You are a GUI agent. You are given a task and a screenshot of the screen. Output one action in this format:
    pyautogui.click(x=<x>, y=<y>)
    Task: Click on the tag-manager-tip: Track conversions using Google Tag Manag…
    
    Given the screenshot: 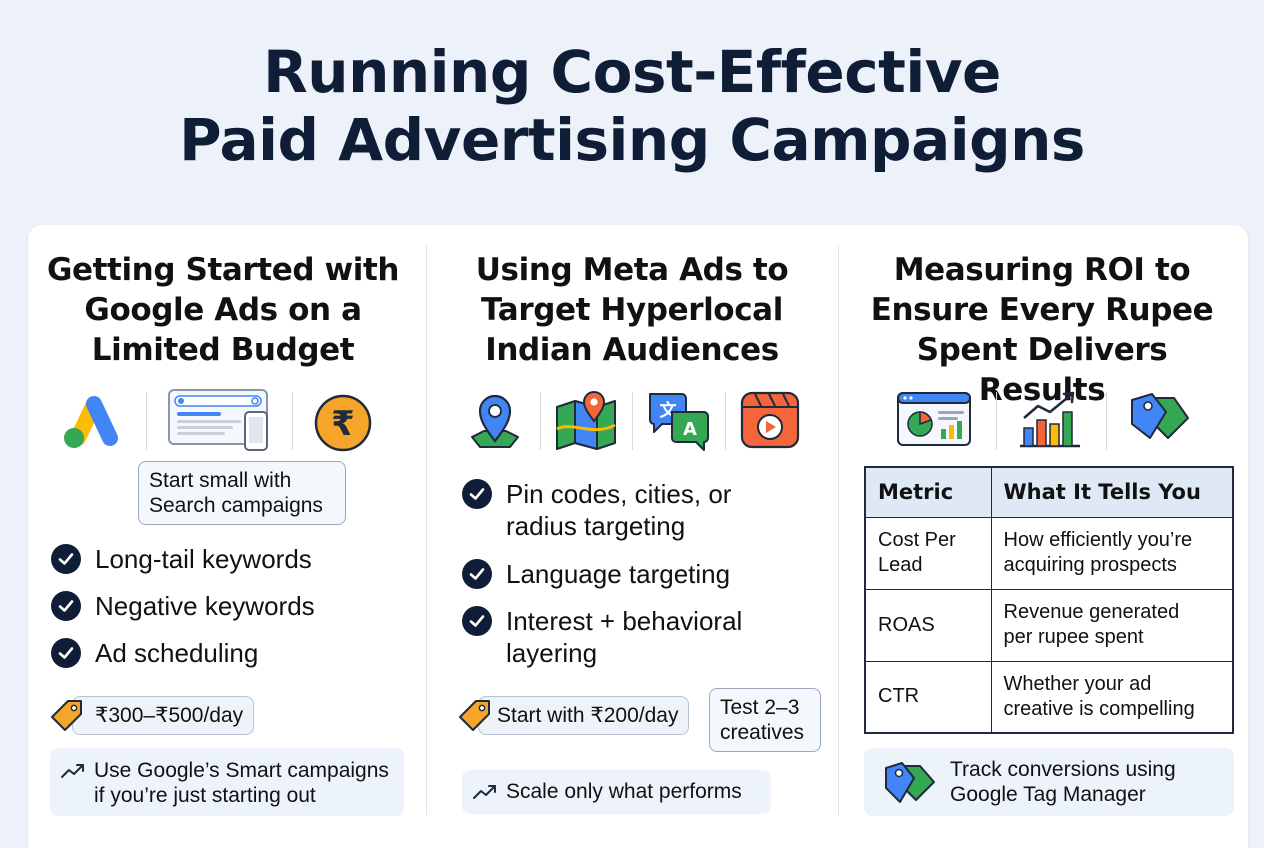 What is the action you would take?
    pyautogui.click(x=1049, y=782)
    